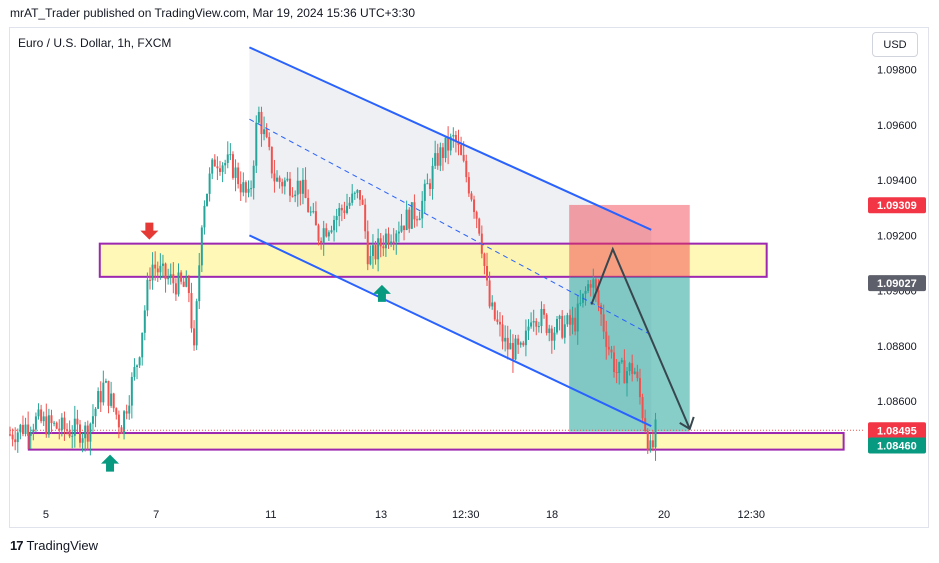 Image resolution: width=939 pixels, height=563 pixels. I want to click on currency-button: USD, so click(895, 44).